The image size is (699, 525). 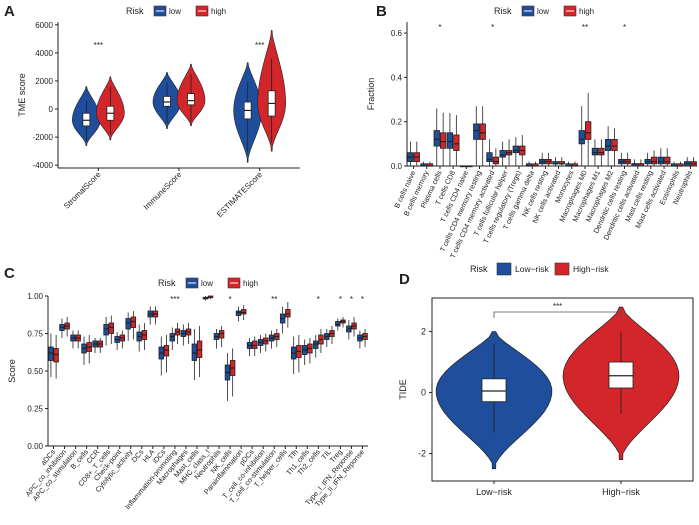 I want to click on box-high-risk-box, so click(x=621, y=375).